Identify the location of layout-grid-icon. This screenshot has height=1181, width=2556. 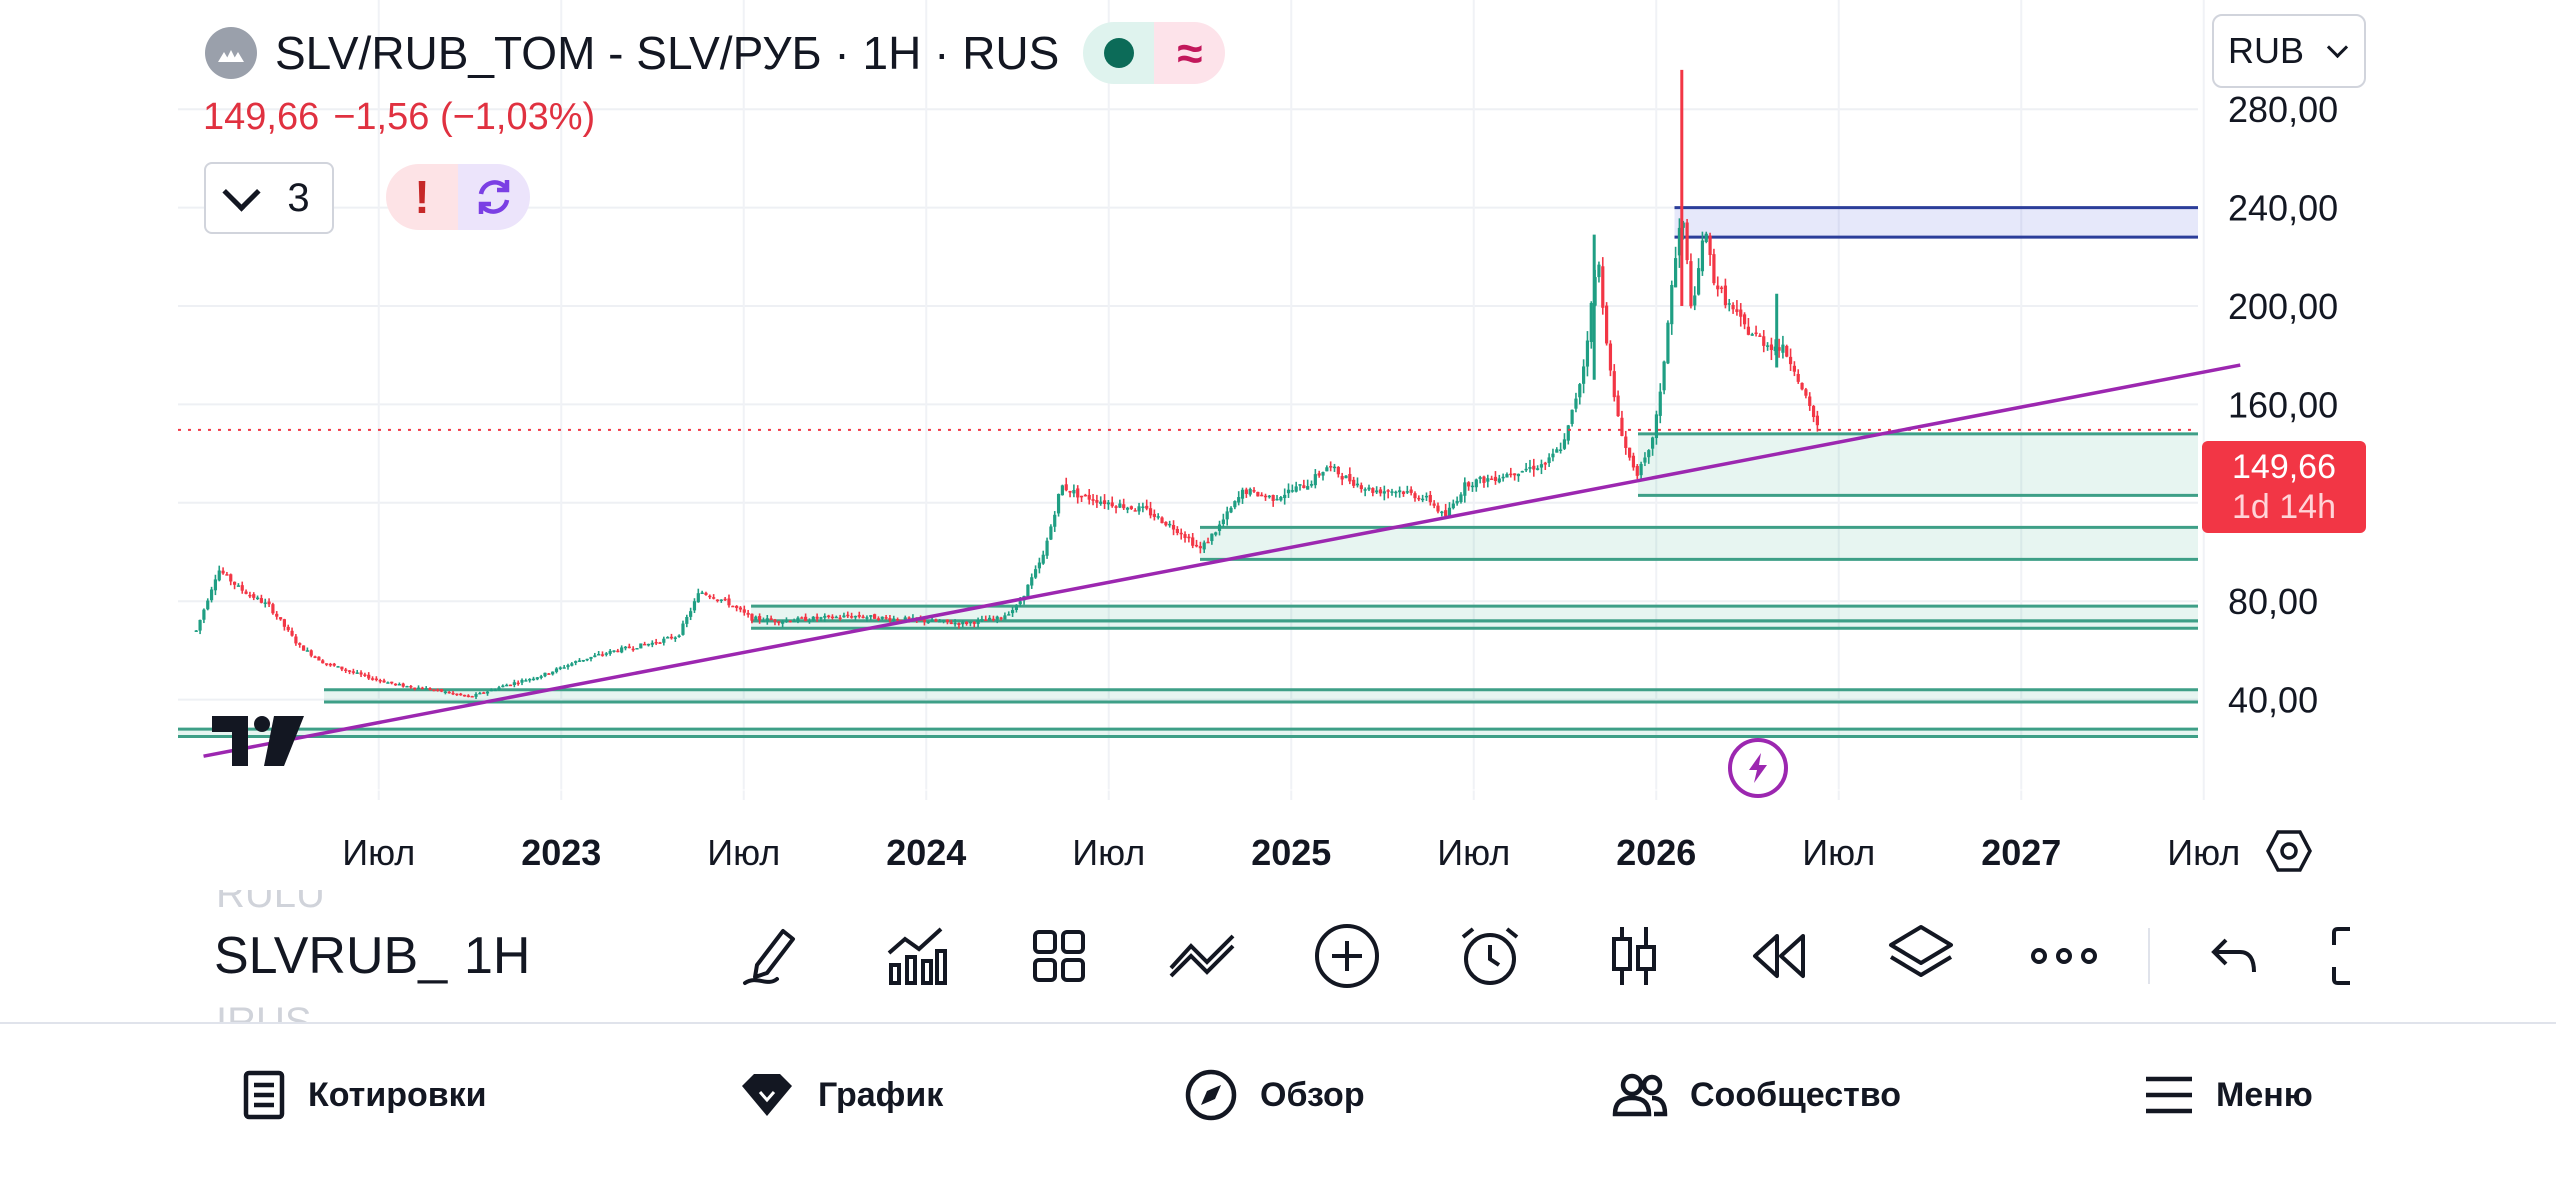
(1059, 956).